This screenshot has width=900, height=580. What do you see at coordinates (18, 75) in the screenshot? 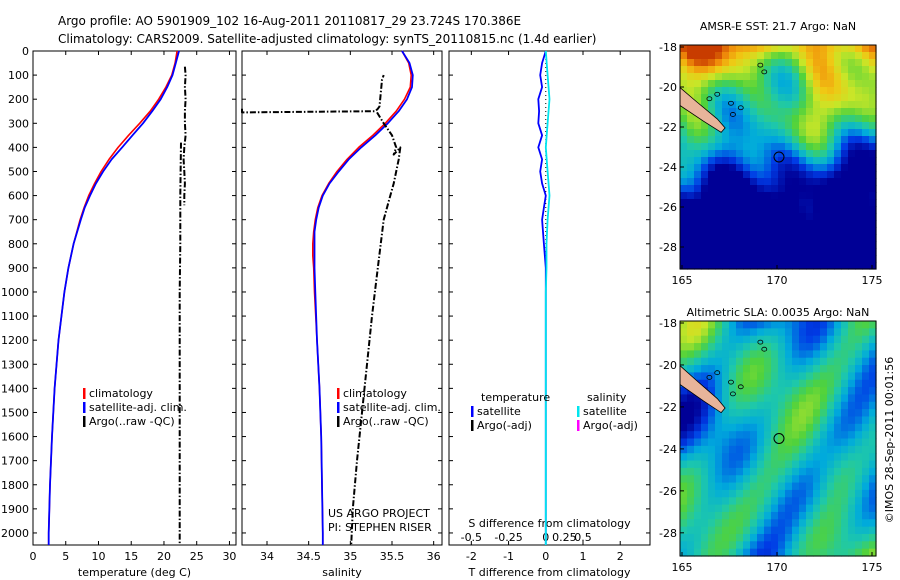
I see `y-tick-label: 100` at bounding box center [18, 75].